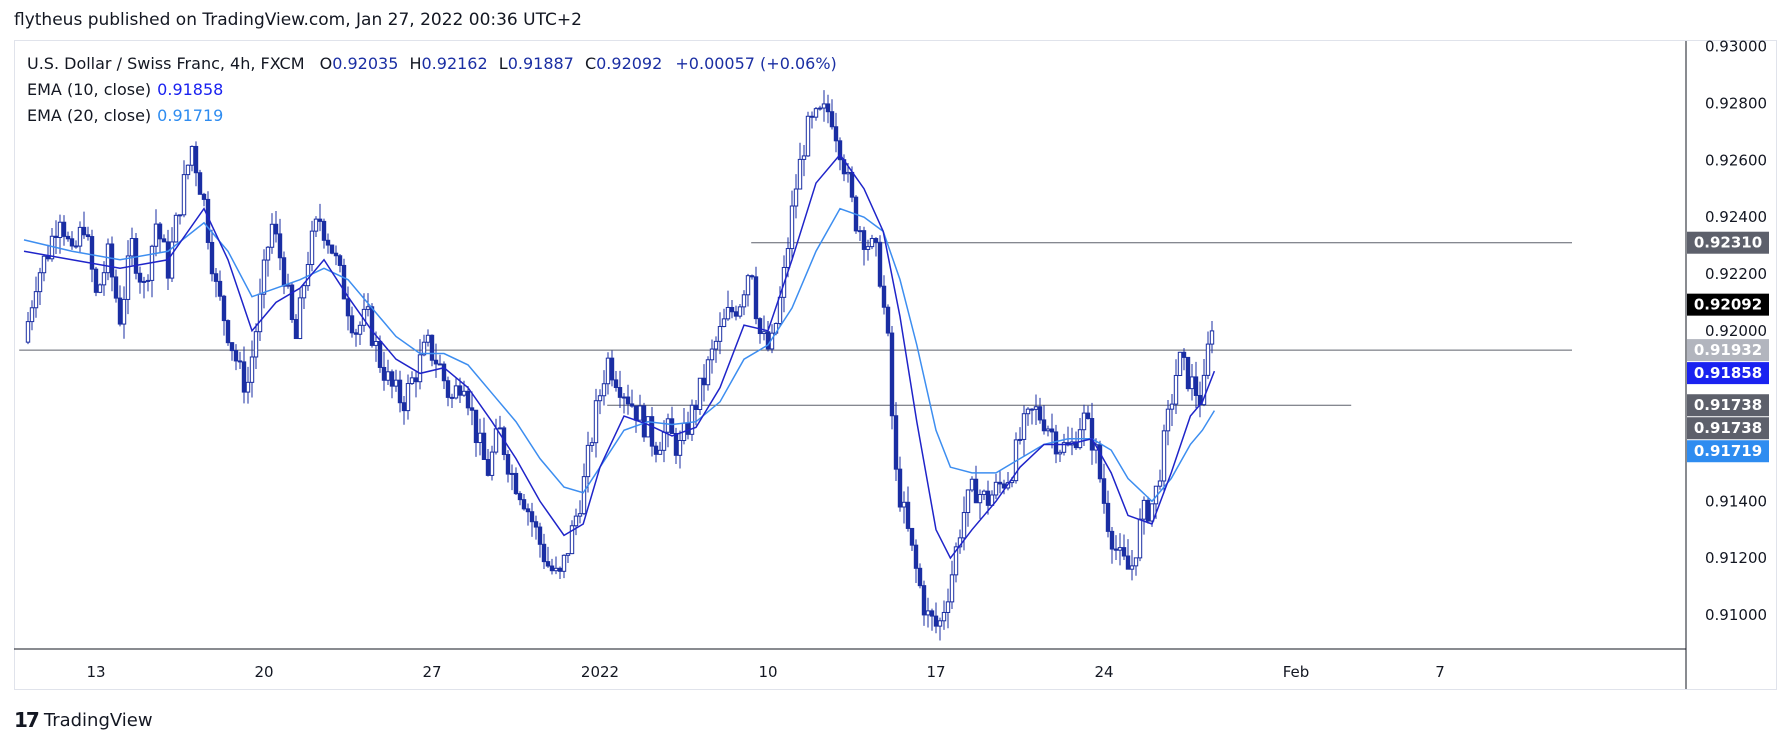  Describe the element at coordinates (125, 115) in the screenshot. I see `ema20-legend: EMA (20, close) 0.91719` at that location.